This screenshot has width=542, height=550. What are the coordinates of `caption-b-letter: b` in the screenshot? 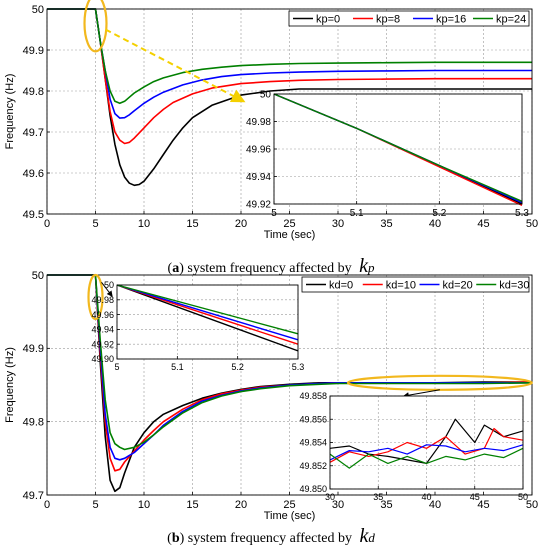 It's located at (175, 538).